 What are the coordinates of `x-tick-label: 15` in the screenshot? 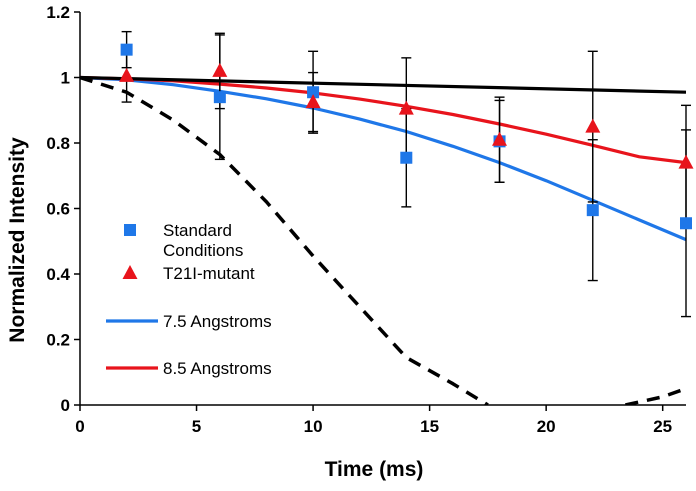 It's located at (429, 426).